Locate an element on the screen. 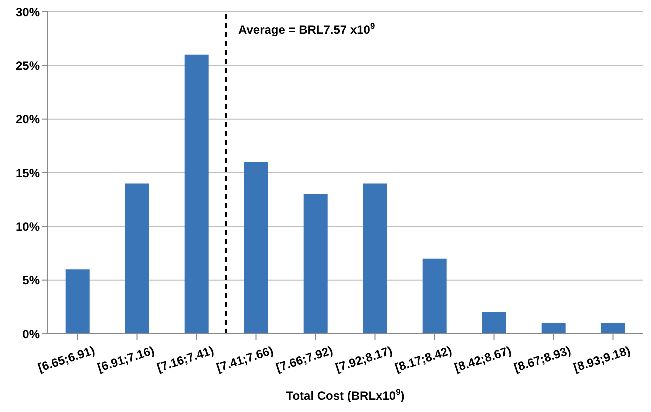 Image resolution: width=651 pixels, height=412 pixels. y-tick-label: 20% is located at coordinates (28, 119).